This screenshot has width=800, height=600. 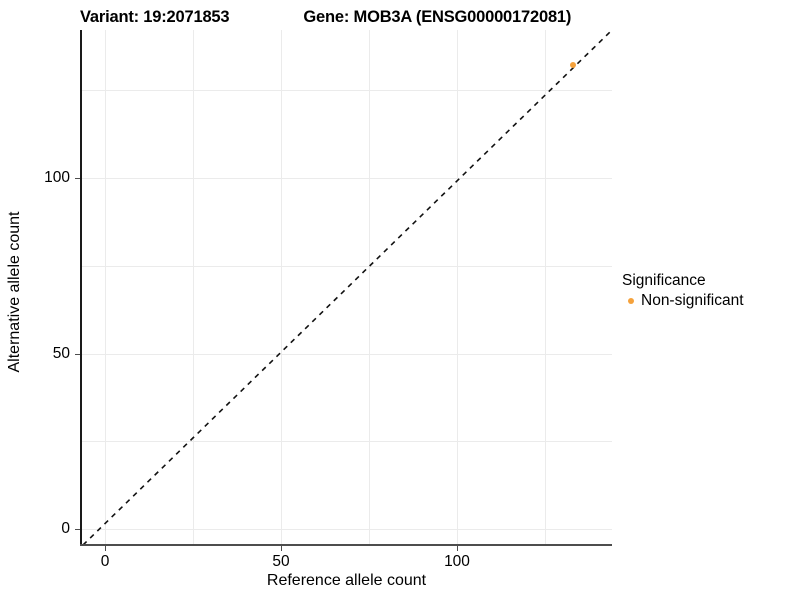 I want to click on circle-marker-icon, so click(x=631, y=301).